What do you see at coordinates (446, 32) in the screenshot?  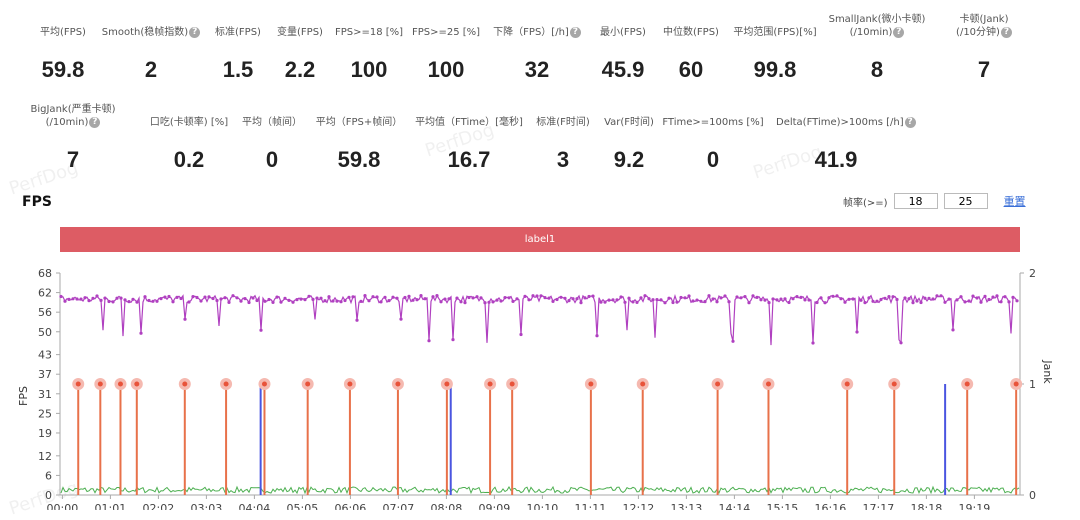 I see `metric-label: FPS>=25 [%]` at bounding box center [446, 32].